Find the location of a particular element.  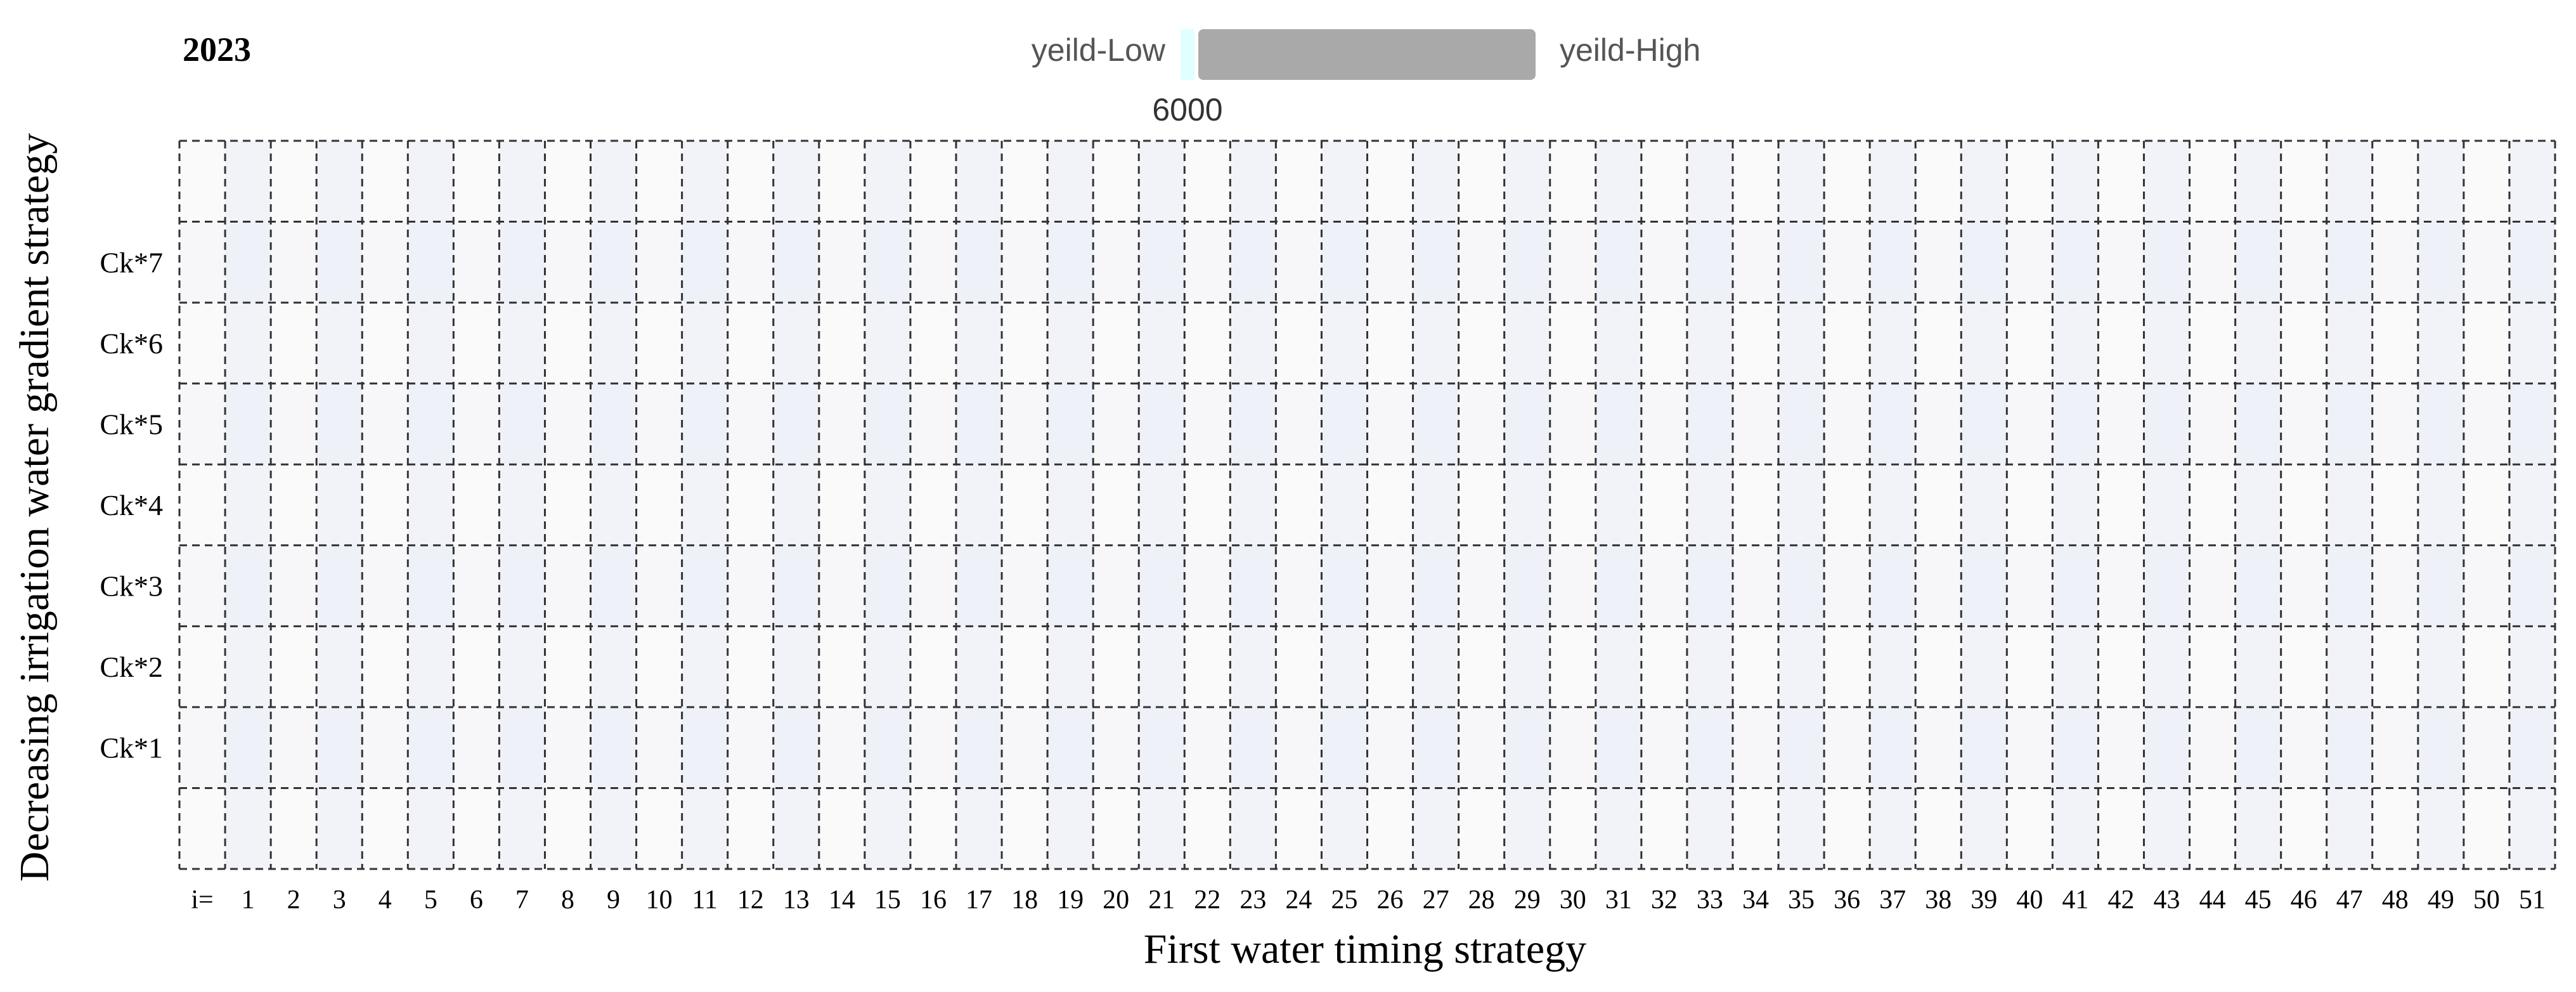

x-tick-label: 40 is located at coordinates (2029, 900).